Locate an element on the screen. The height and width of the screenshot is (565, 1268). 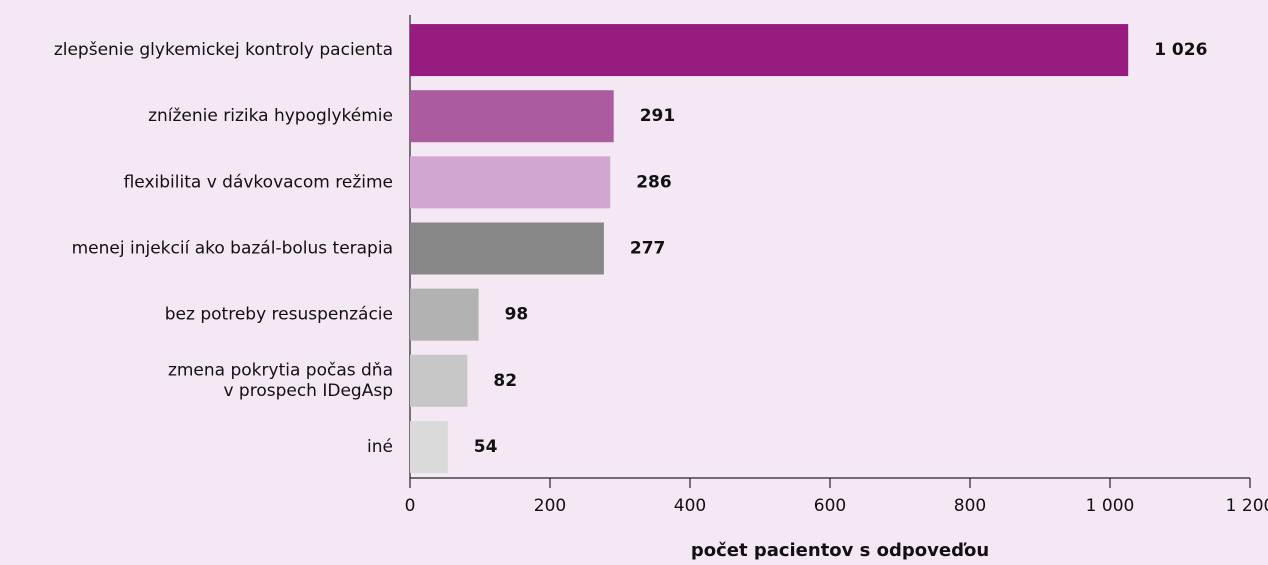
value-label: 82 is located at coordinates (505, 381).